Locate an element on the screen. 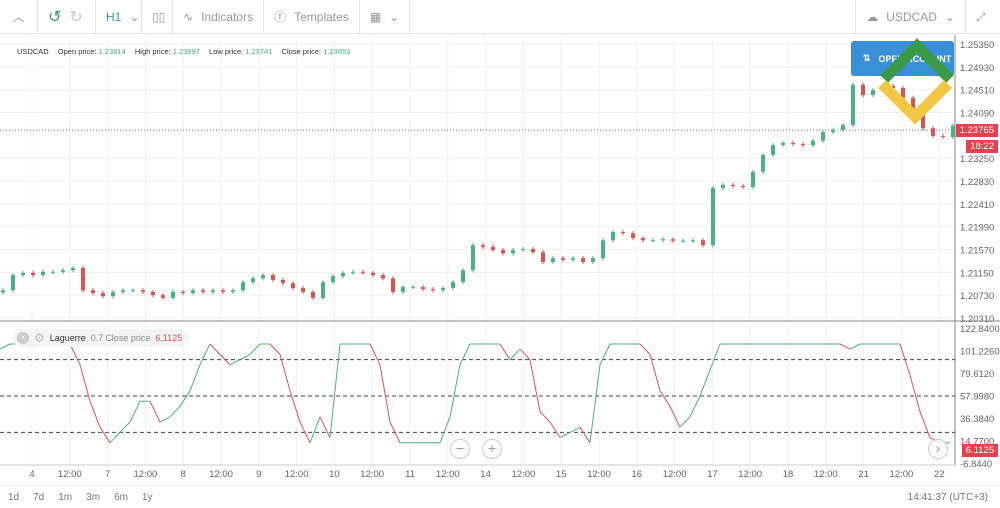 This screenshot has height=508, width=1000. high-label: High price: is located at coordinates (152, 51).